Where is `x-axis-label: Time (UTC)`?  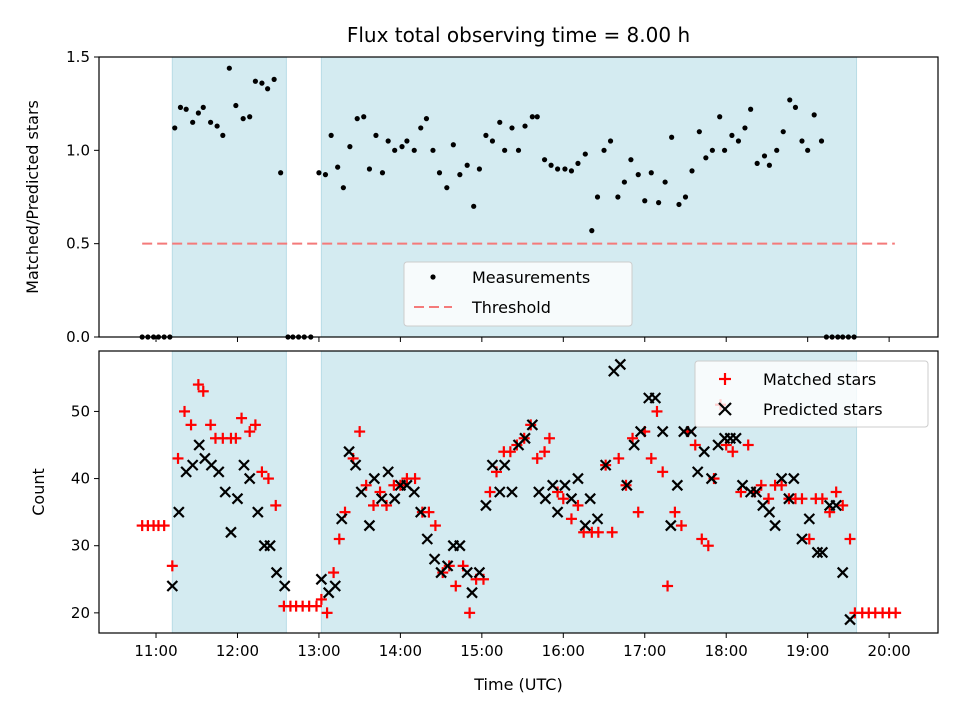 x-axis-label: Time (UTC) is located at coordinates (517, 684).